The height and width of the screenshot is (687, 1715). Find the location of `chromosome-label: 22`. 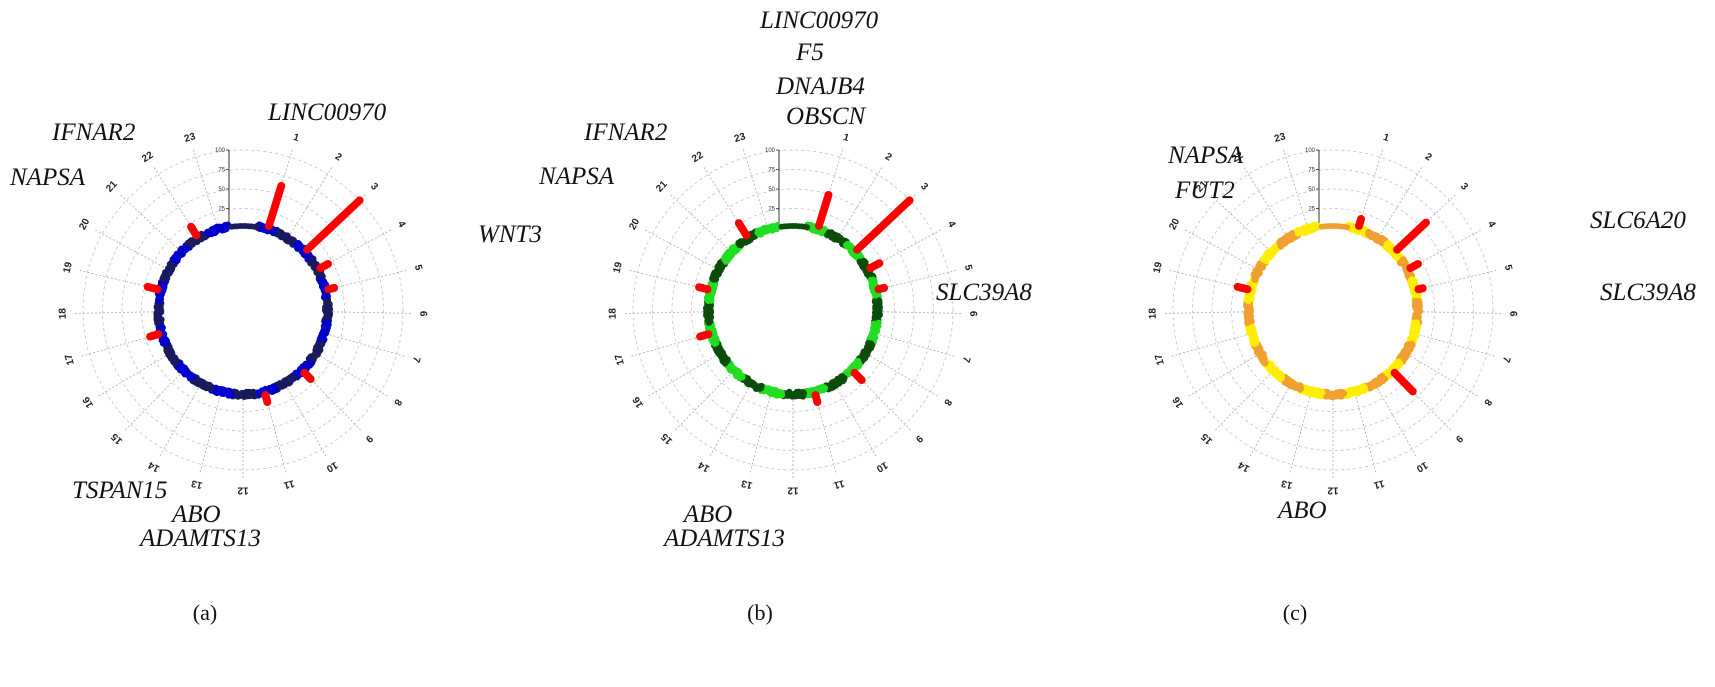

chromosome-label: 22 is located at coordinates (698, 157).